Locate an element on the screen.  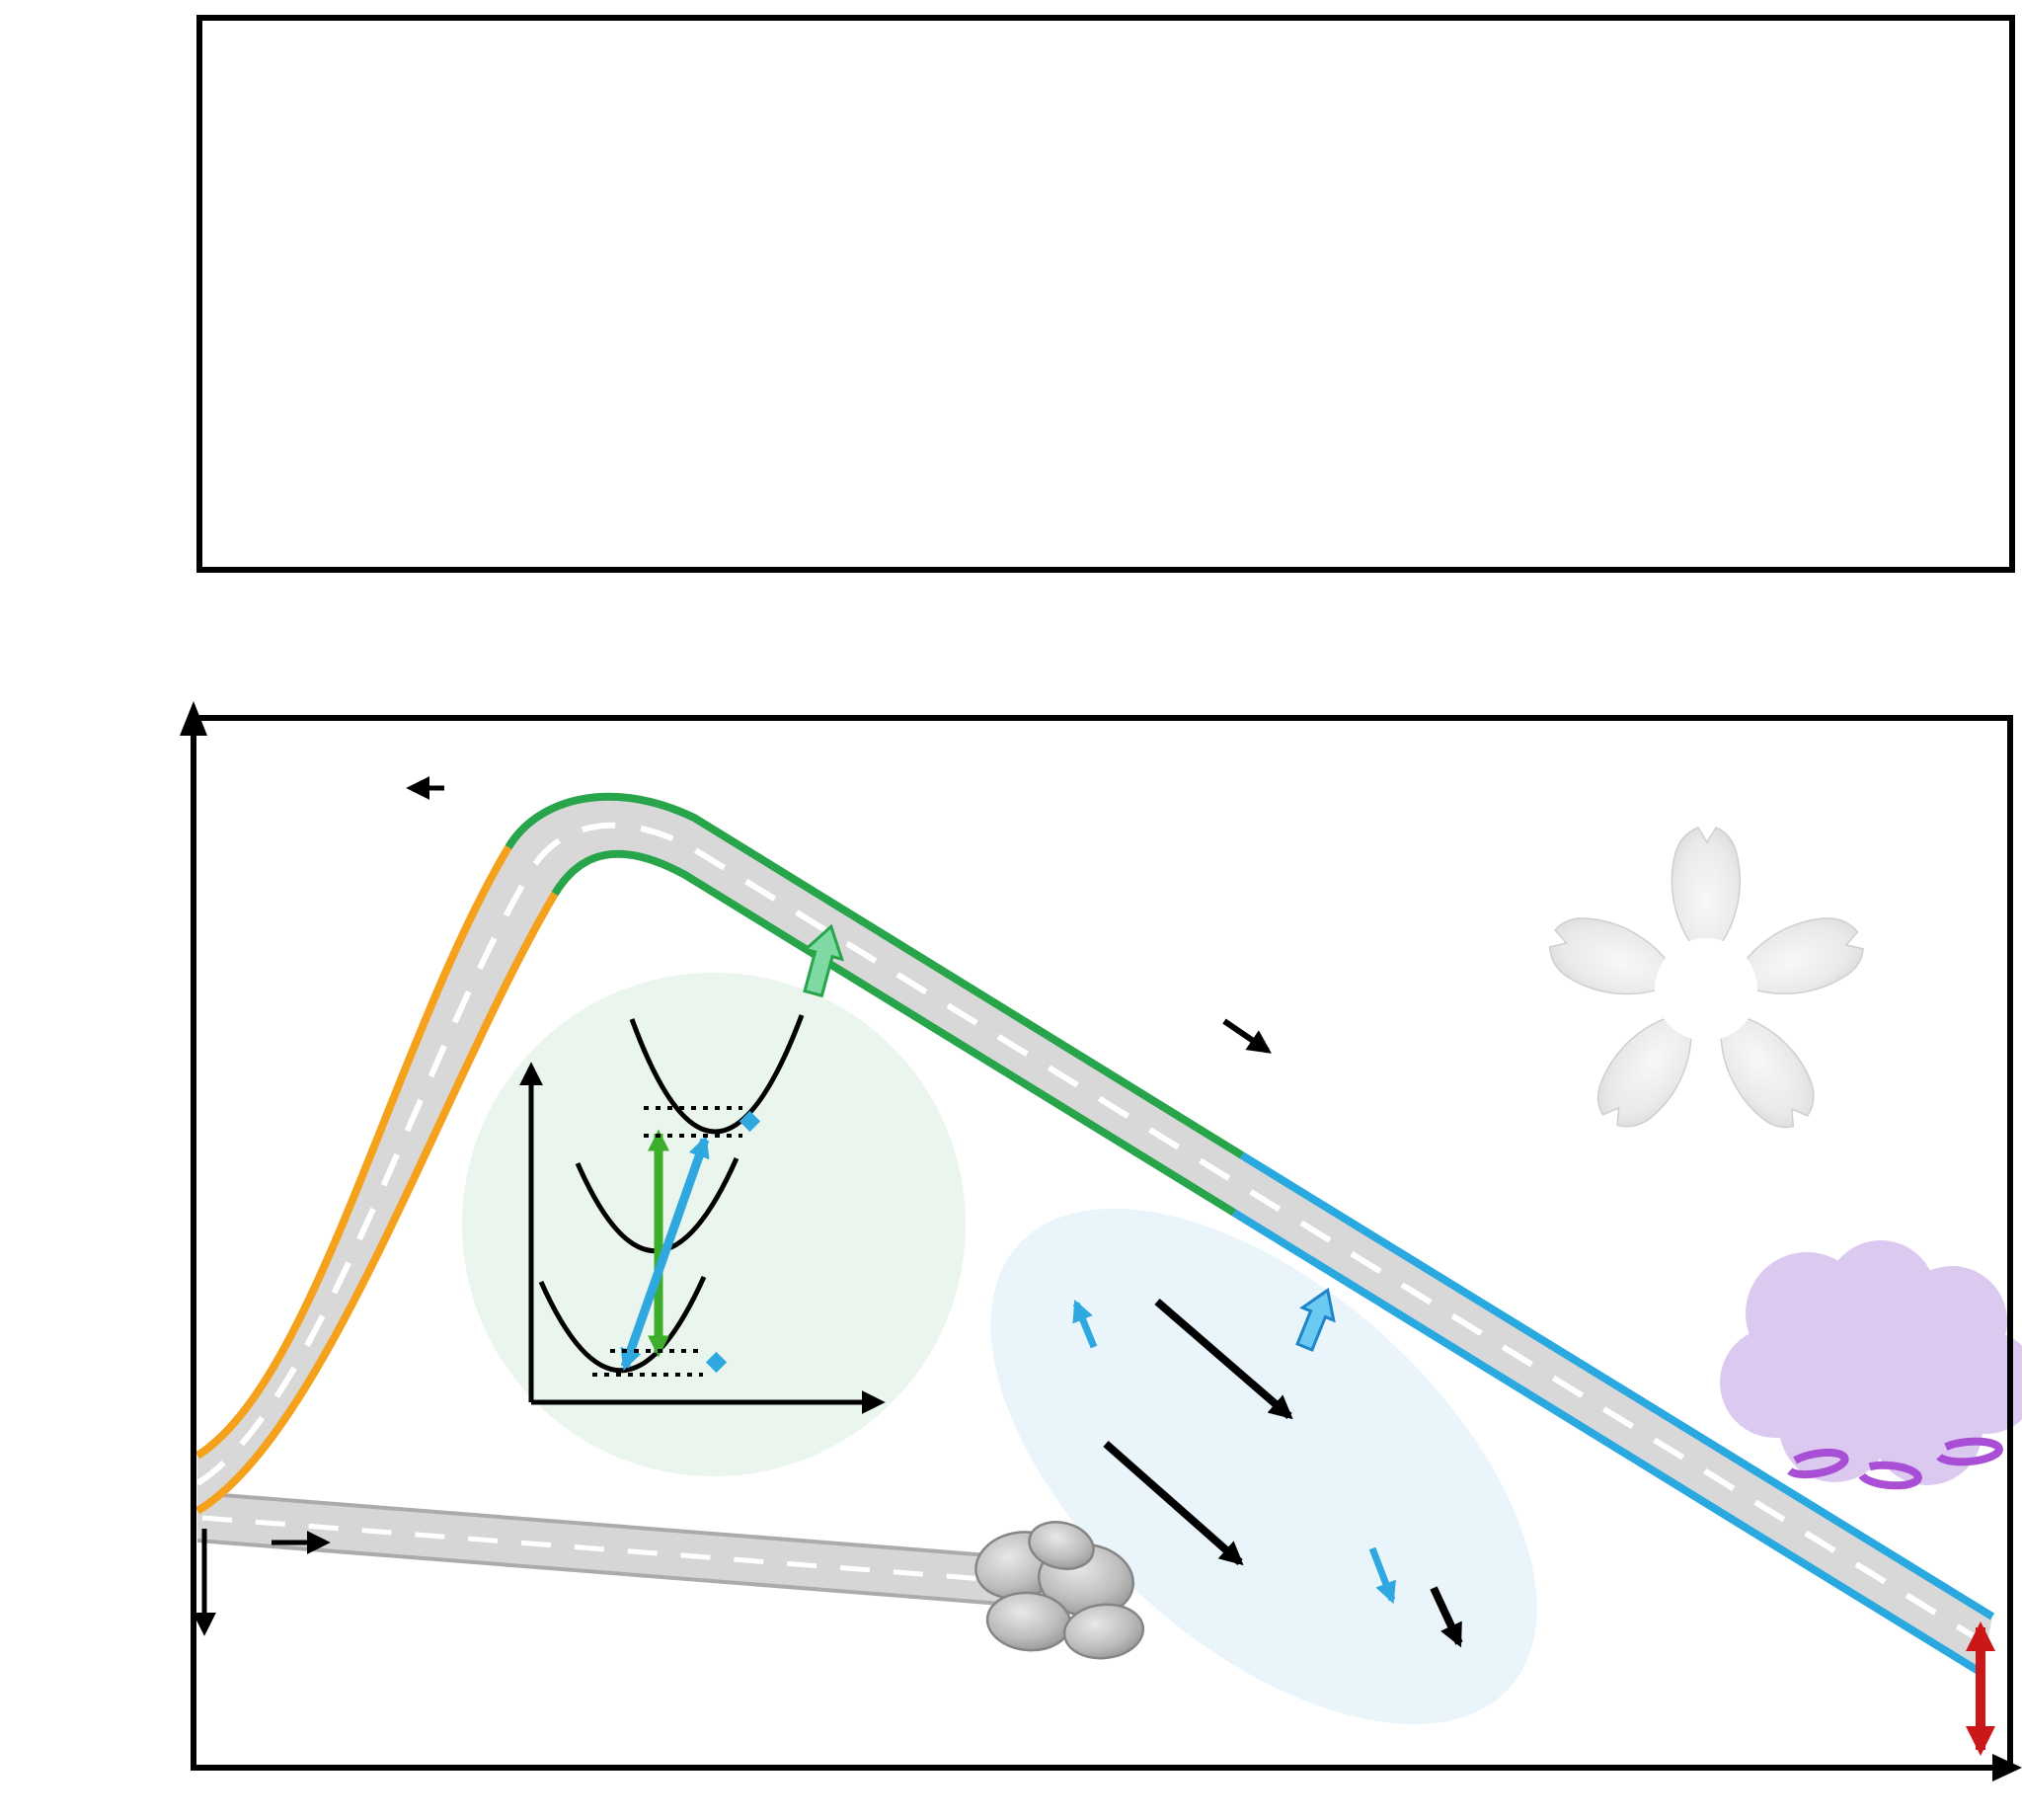
road-border-reorg-lower is located at coordinates (894, 1033).